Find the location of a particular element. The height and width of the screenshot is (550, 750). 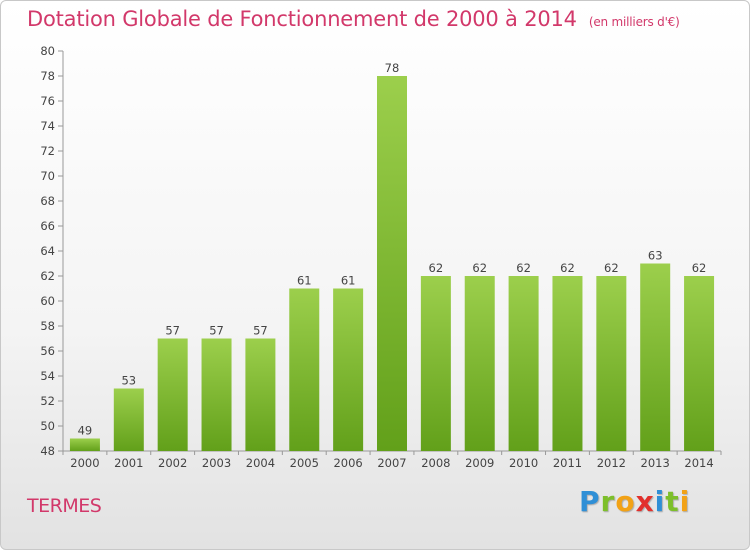

x-tick-label: 2003 is located at coordinates (216, 463).